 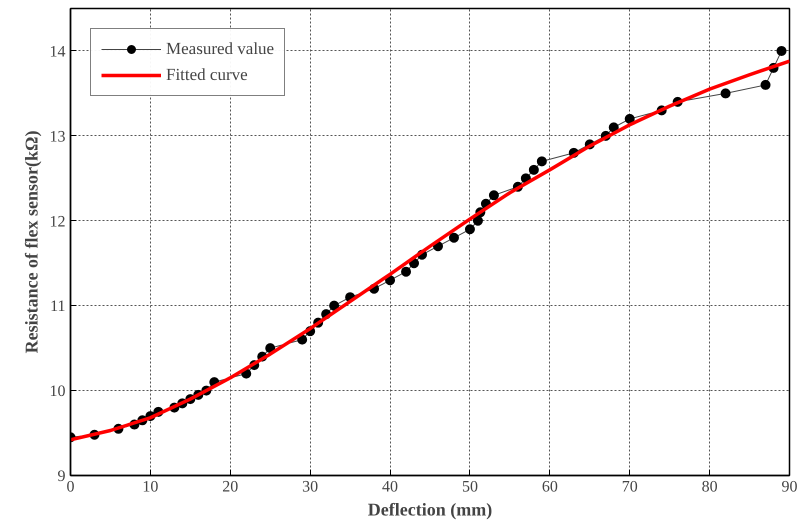 I want to click on y-tick-label: 13, so click(x=58, y=137).